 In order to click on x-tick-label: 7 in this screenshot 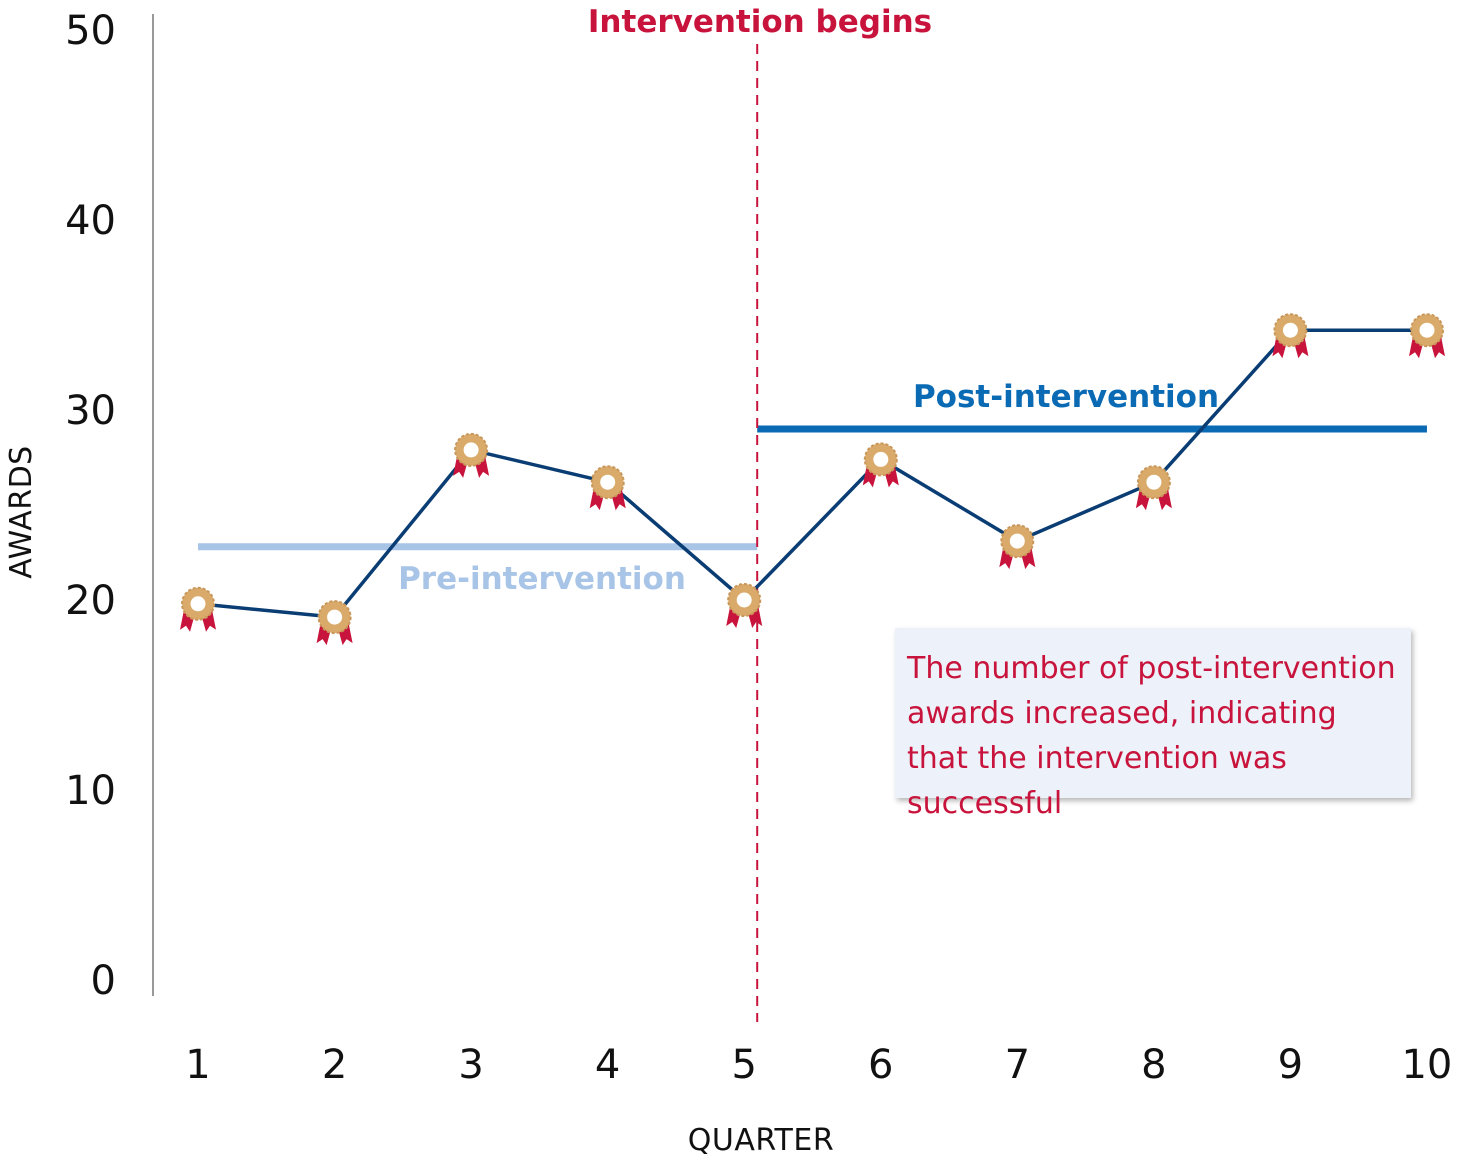, I will do `click(1017, 1065)`.